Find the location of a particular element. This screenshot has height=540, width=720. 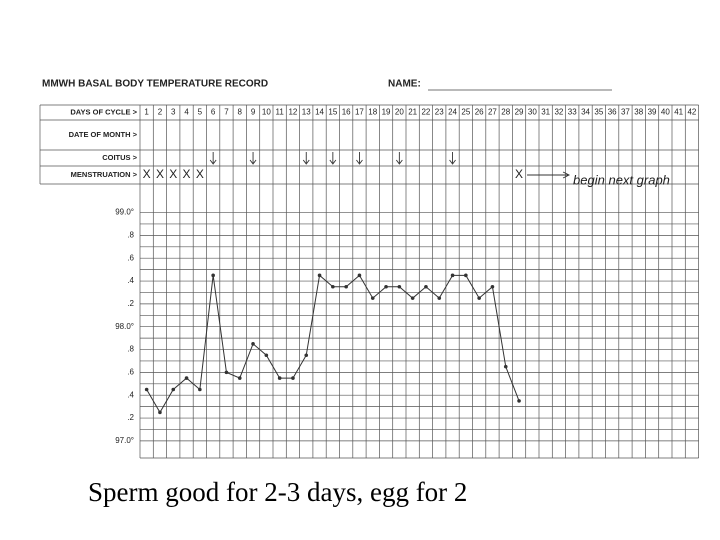

day-label: 27 is located at coordinates (492, 112).